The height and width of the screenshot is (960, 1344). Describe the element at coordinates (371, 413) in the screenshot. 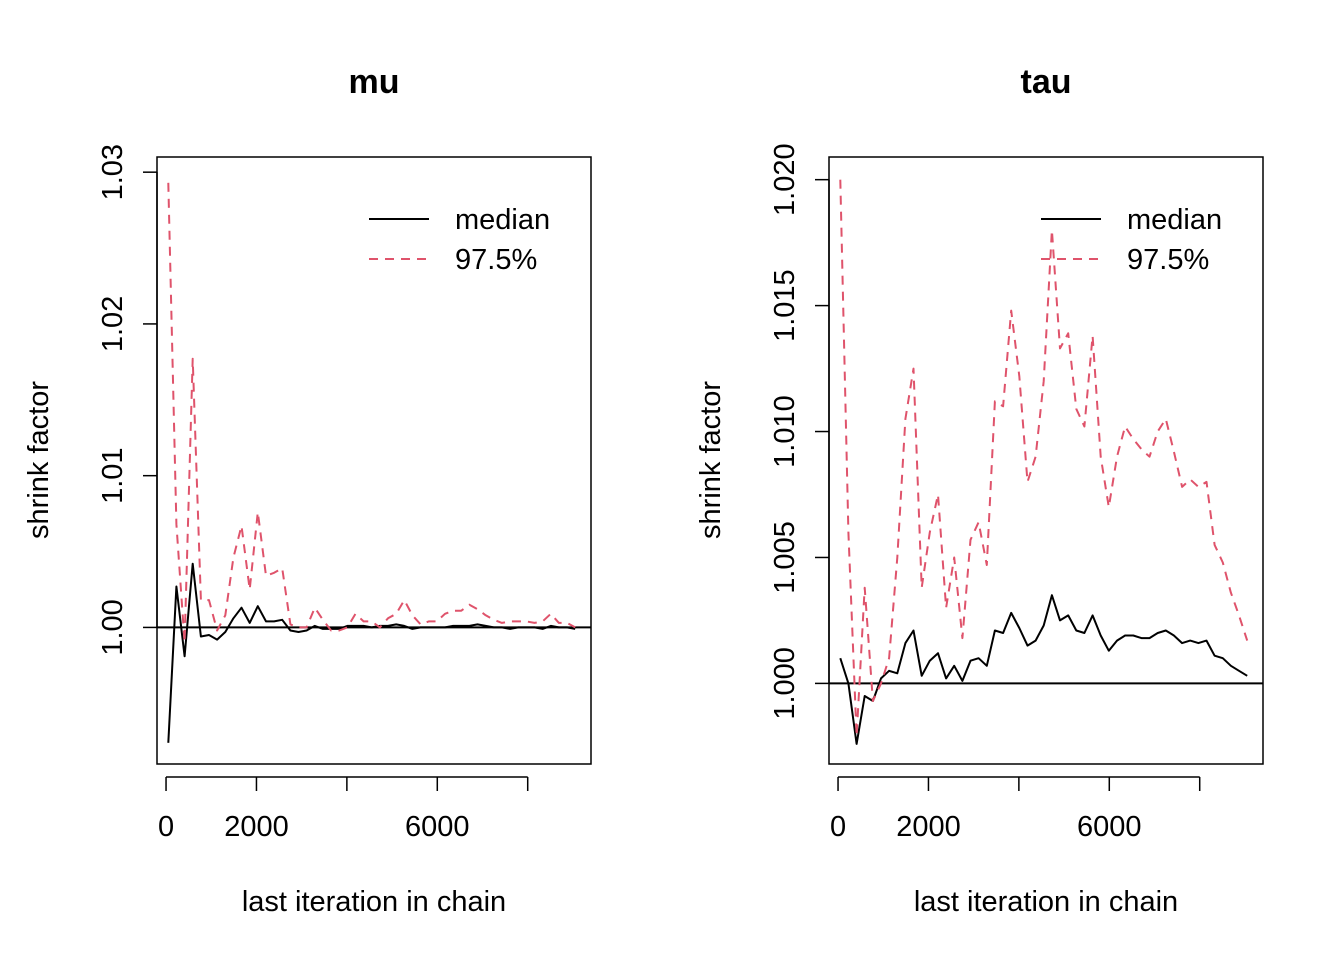

I see `series-line-97.5` at that location.